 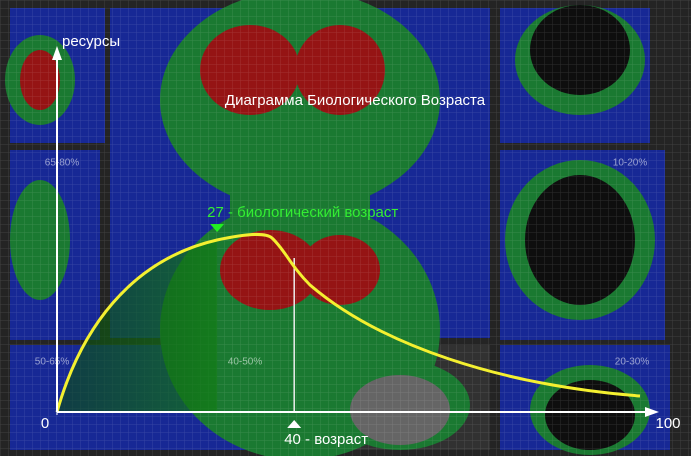 I want to click on background-label: 65-80%, so click(x=62, y=163).